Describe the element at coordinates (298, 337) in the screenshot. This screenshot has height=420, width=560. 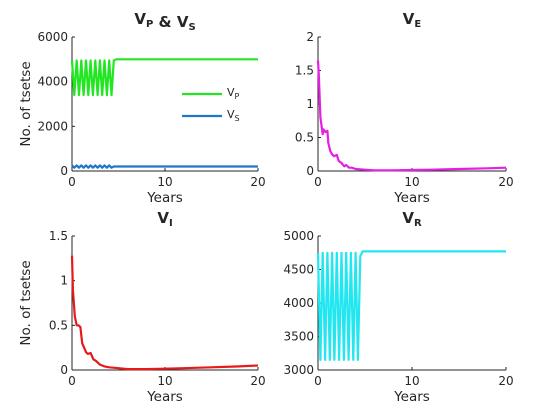
I see `y-tick-label: 3500` at that location.